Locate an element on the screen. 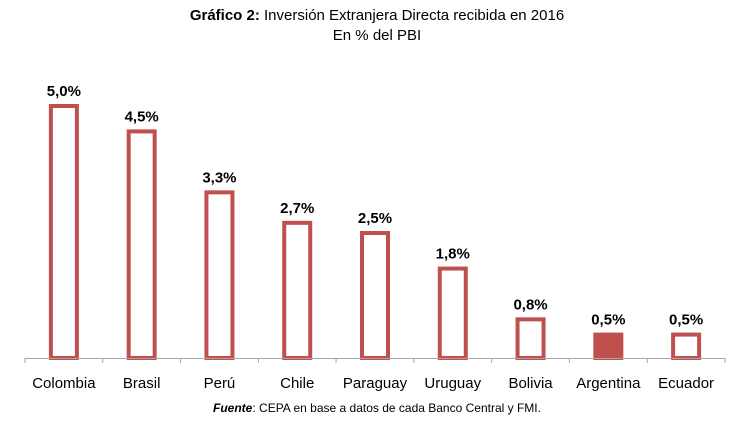 This screenshot has width=754, height=424. source-lead: Fuente is located at coordinates (233, 408).